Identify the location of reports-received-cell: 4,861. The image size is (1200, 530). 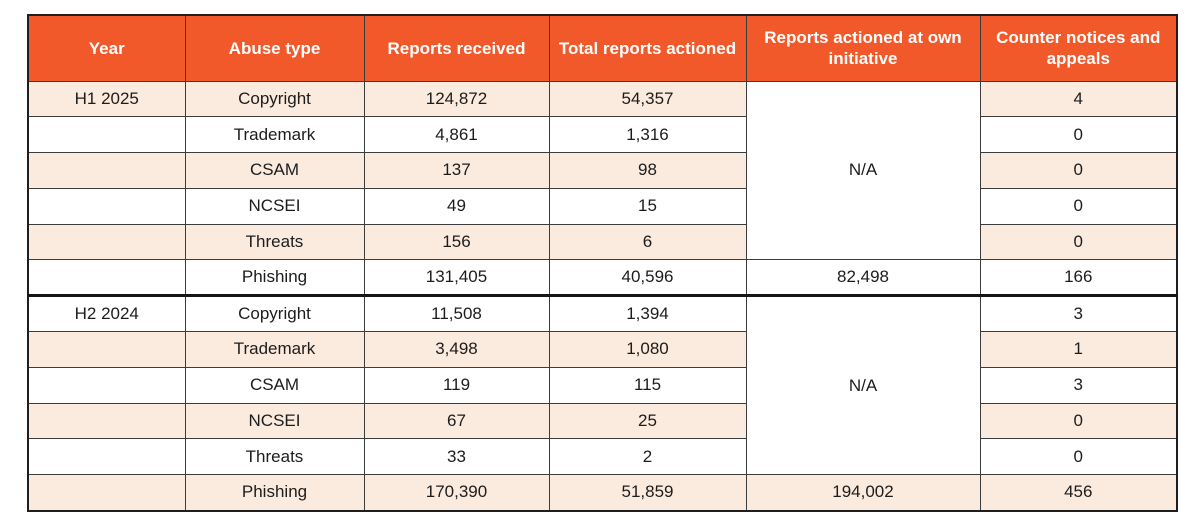
(456, 135).